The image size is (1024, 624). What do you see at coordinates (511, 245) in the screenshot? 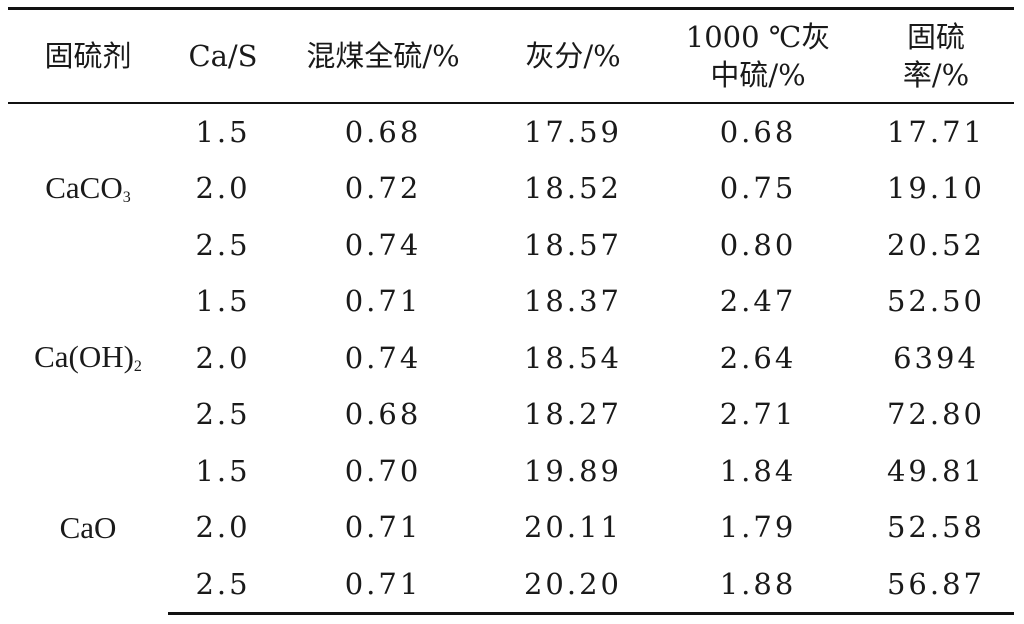
I see `table-row: 2.5 0.74 18.57 0.80 20.52` at bounding box center [511, 245].